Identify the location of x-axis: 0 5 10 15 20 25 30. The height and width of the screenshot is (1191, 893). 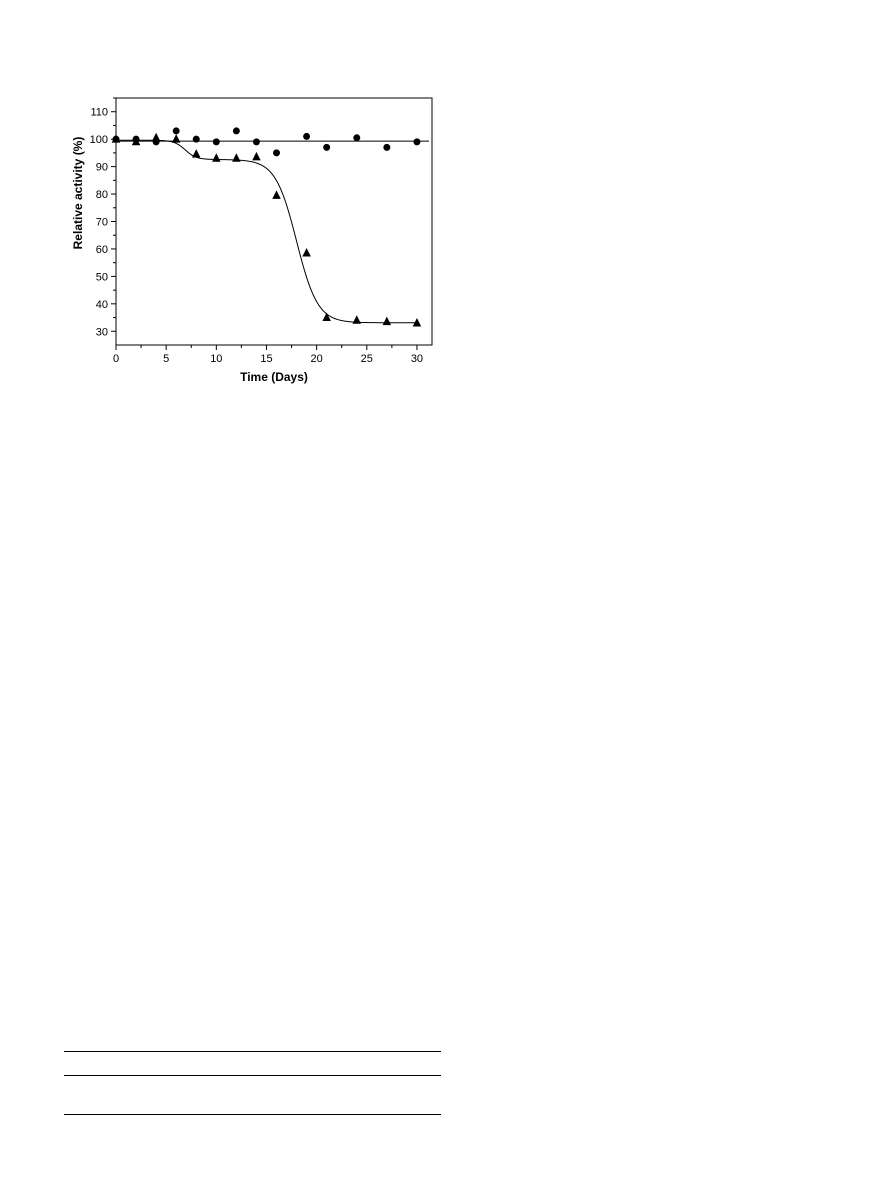
(268, 355).